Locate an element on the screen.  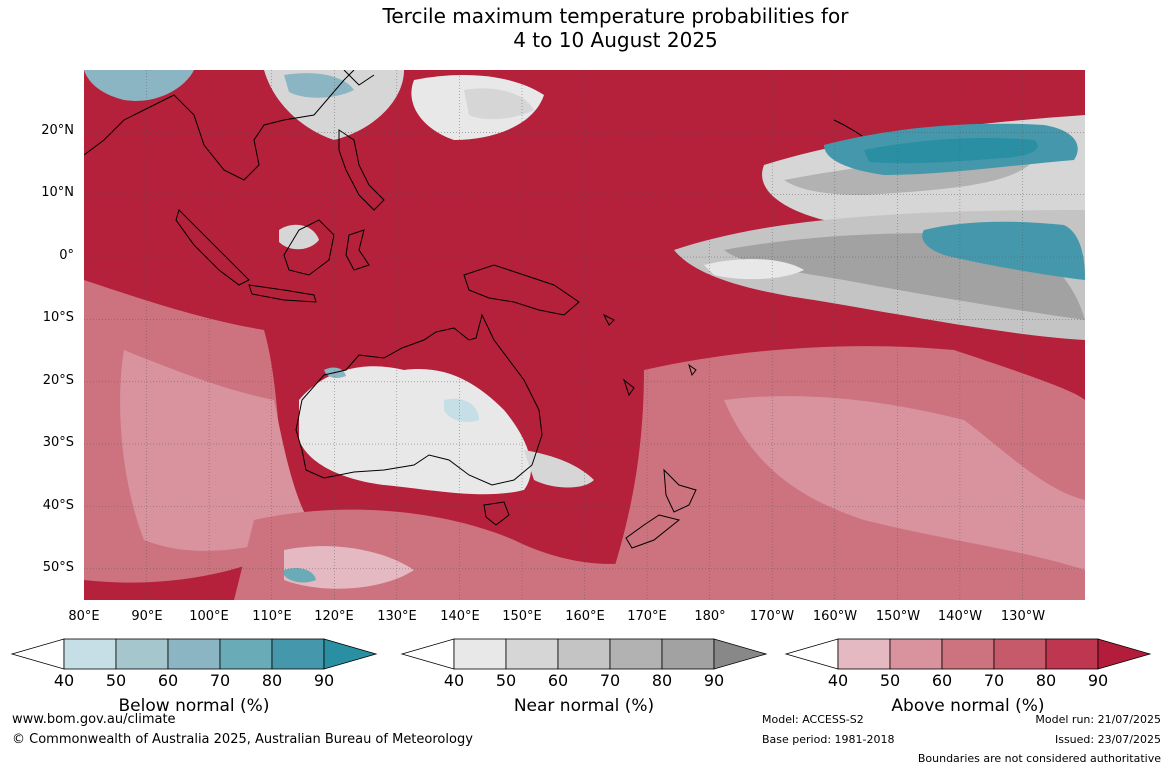
lon-label-140w: 140°W is located at coordinates (960, 616).